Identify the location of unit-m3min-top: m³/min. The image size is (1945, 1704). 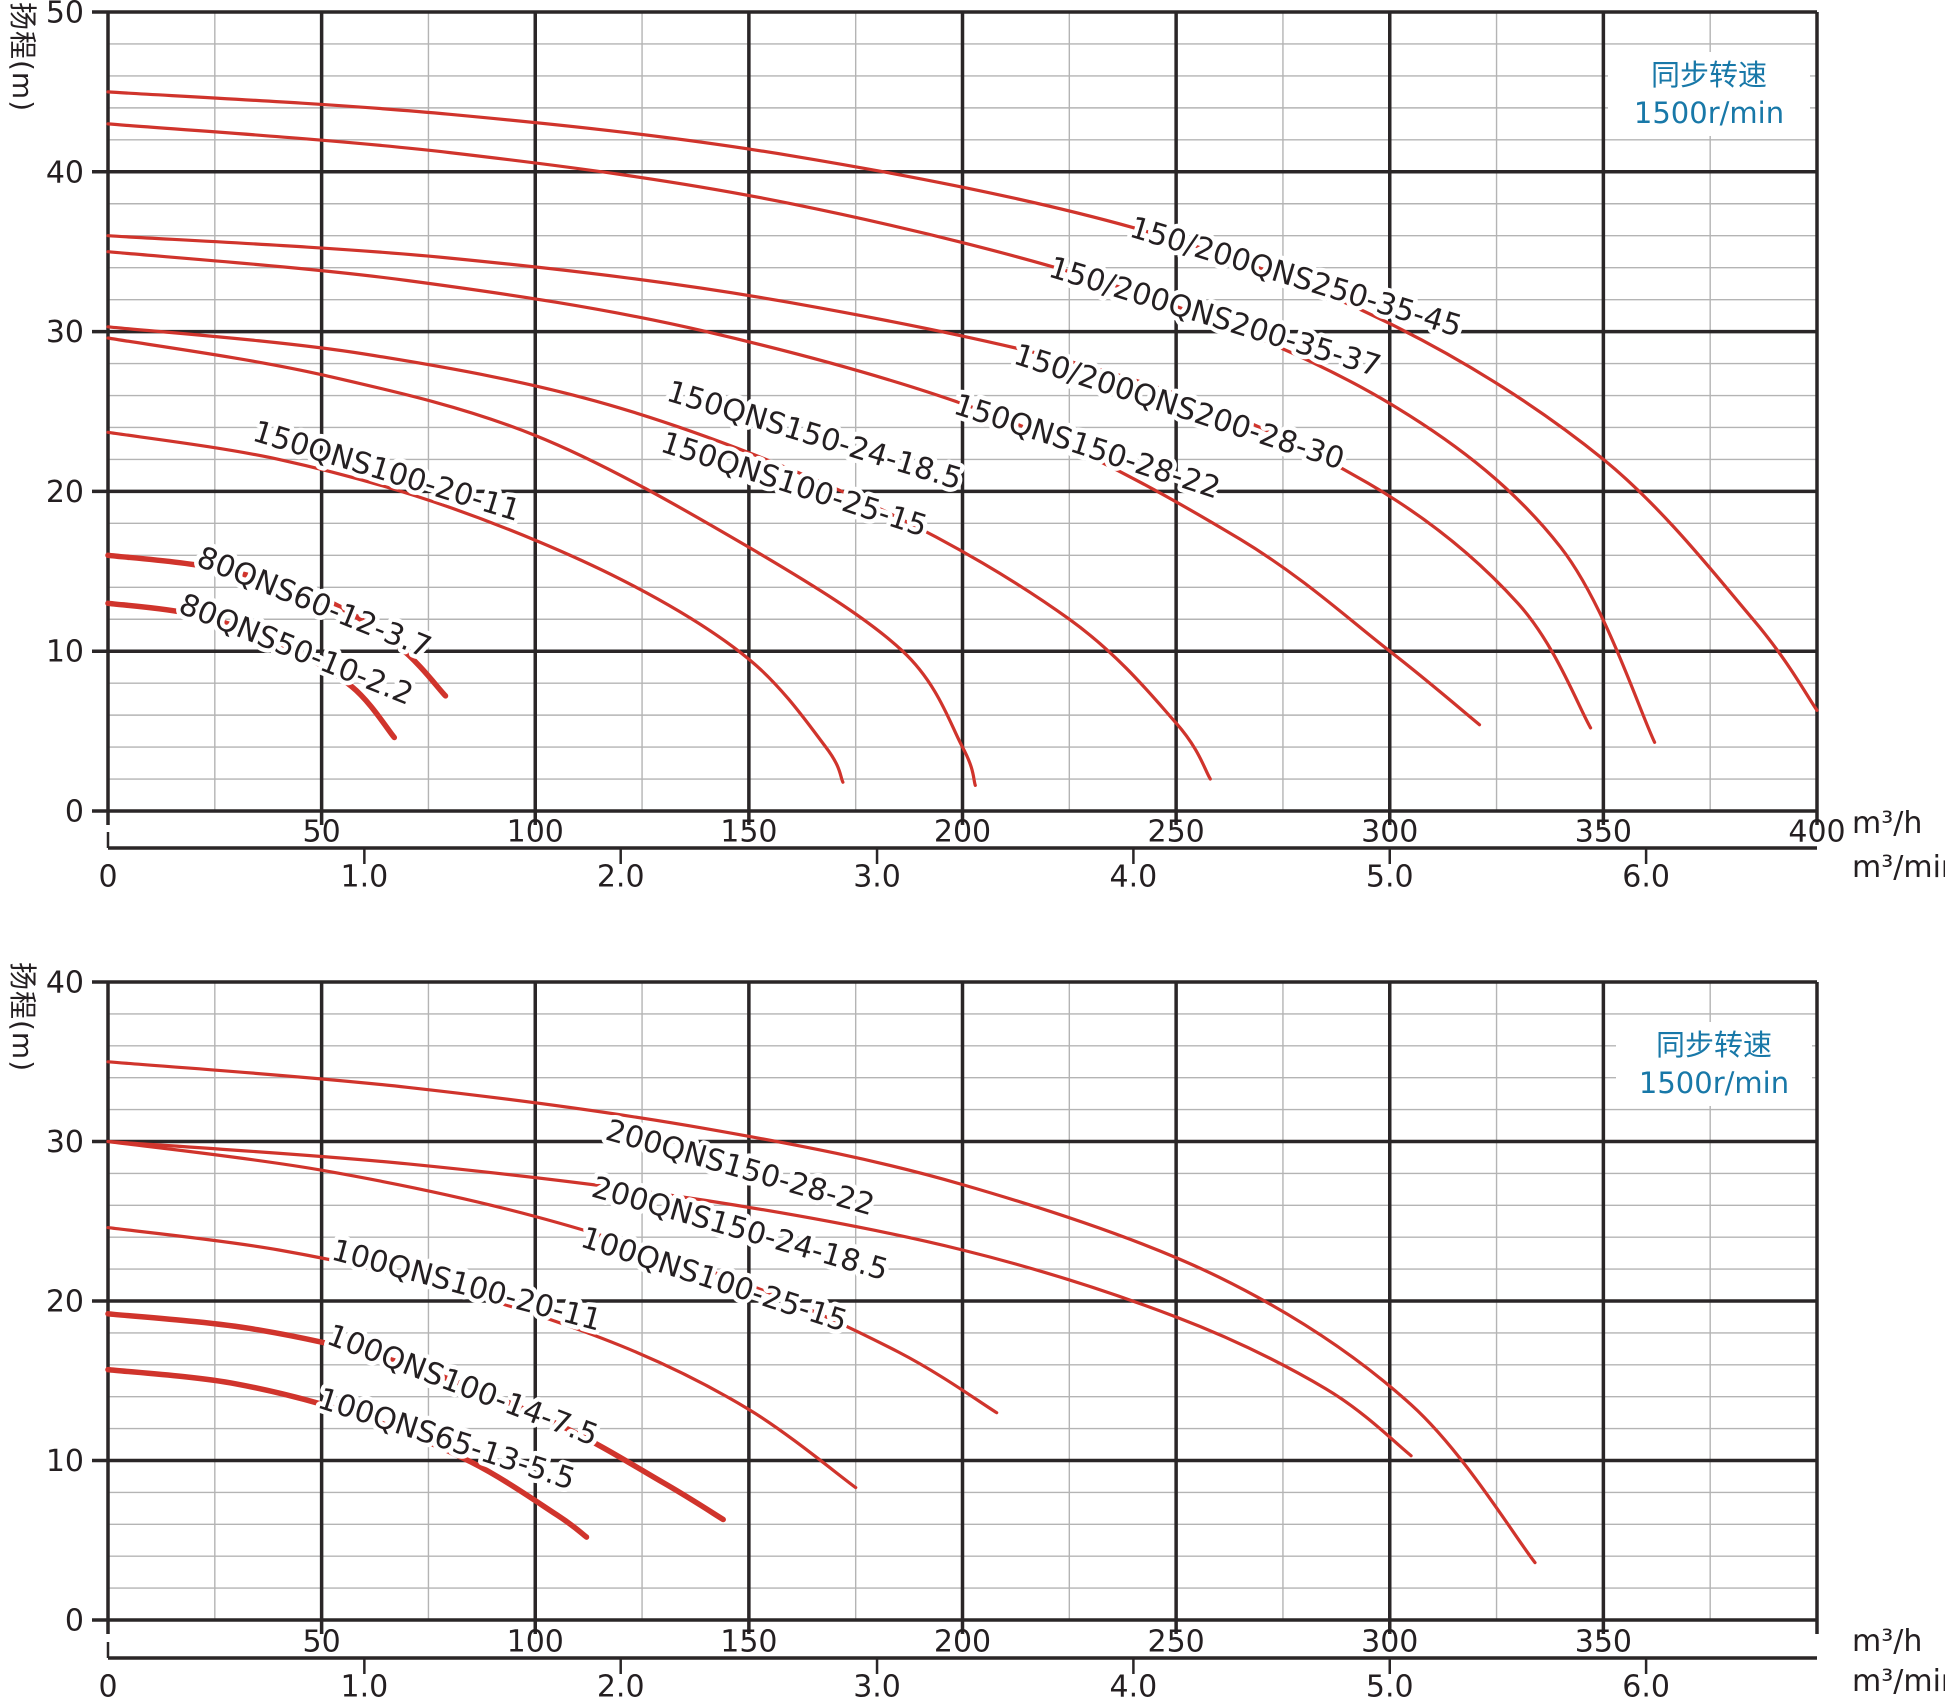
(1898, 867).